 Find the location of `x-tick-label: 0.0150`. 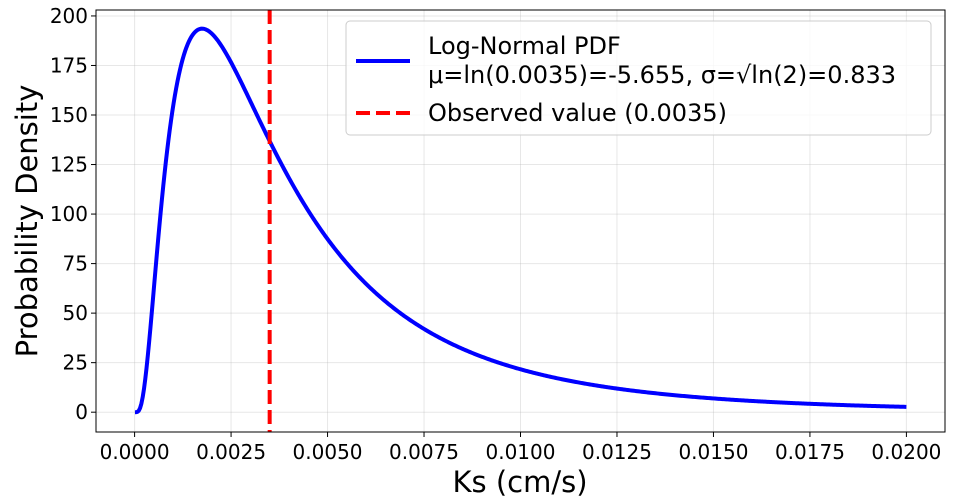

x-tick-label: 0.0150 is located at coordinates (713, 452).